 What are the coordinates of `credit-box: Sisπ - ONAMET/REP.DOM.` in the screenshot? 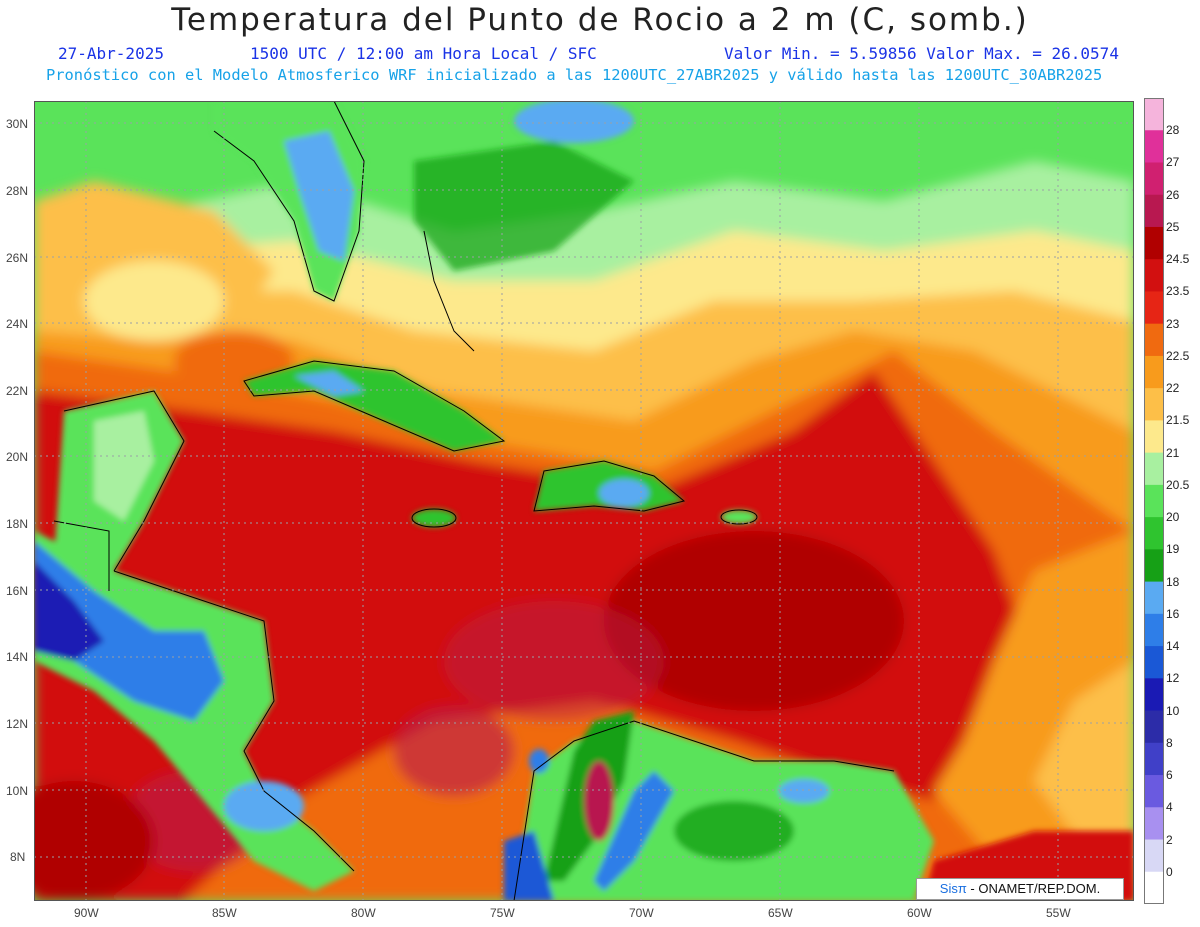 It's located at (1020, 889).